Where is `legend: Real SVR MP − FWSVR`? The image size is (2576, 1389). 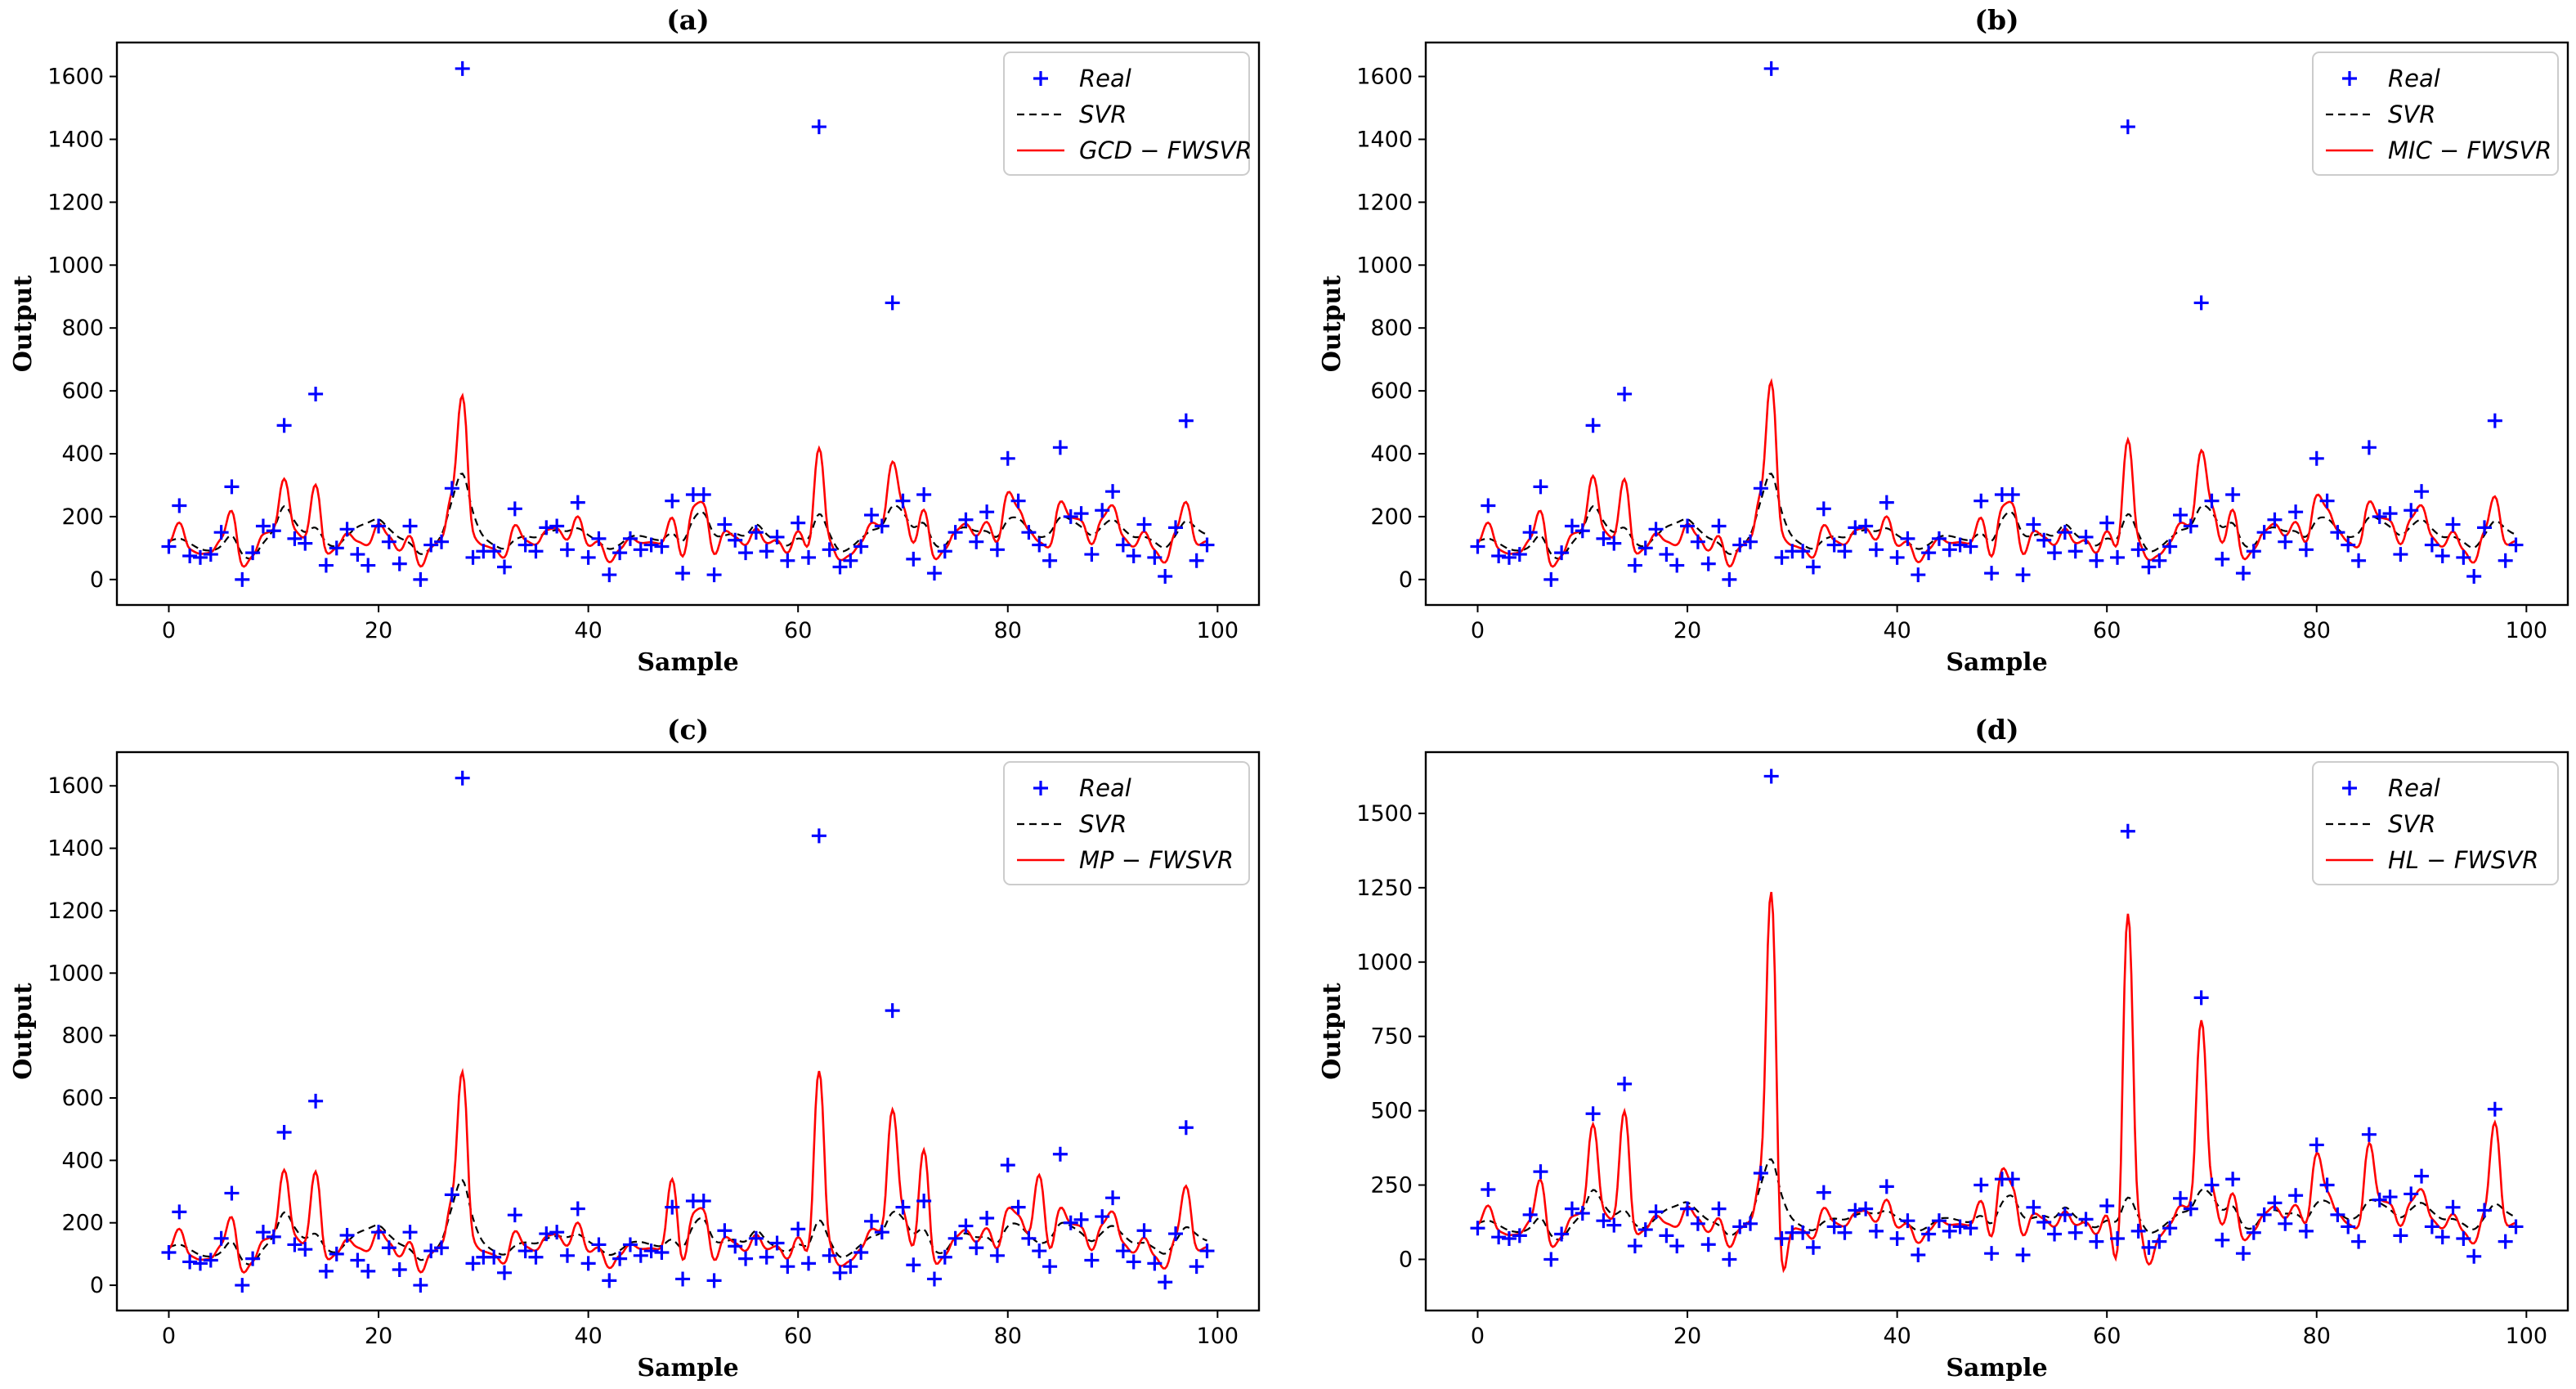
legend: Real SVR MP − FWSVR is located at coordinates (1126, 823).